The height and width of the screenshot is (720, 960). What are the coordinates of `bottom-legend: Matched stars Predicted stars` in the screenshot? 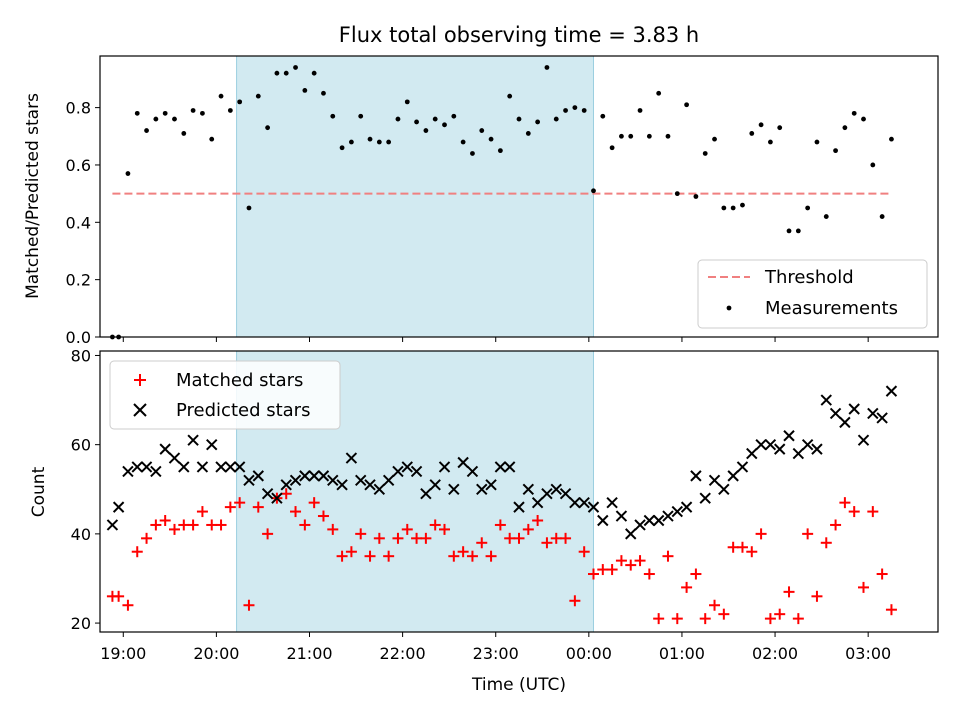 It's located at (225, 395).